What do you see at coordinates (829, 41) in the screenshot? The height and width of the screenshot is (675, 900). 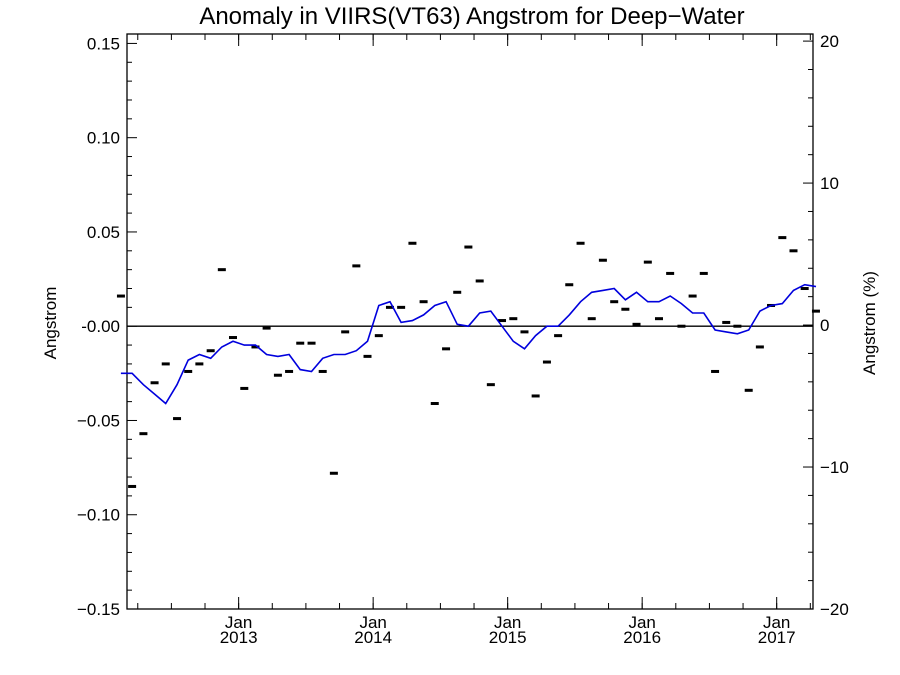 I see `y-right-tick-label: 20` at bounding box center [829, 41].